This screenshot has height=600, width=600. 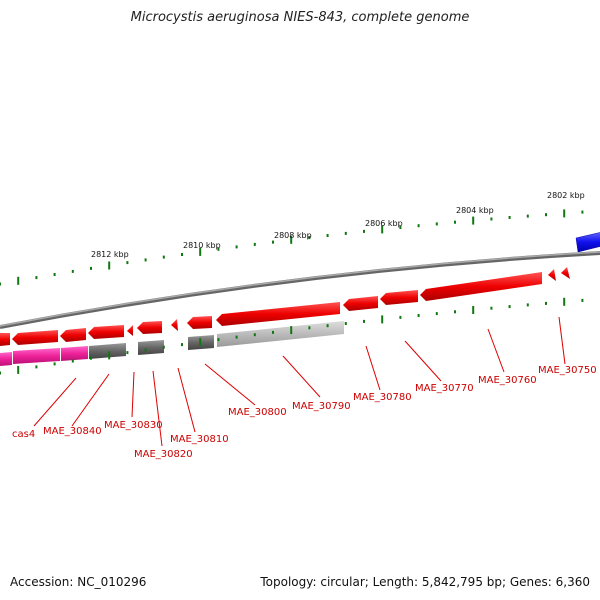 What do you see at coordinates (444, 388) in the screenshot?
I see `gene-label-mae-30770: MAE_30770` at bounding box center [444, 388].